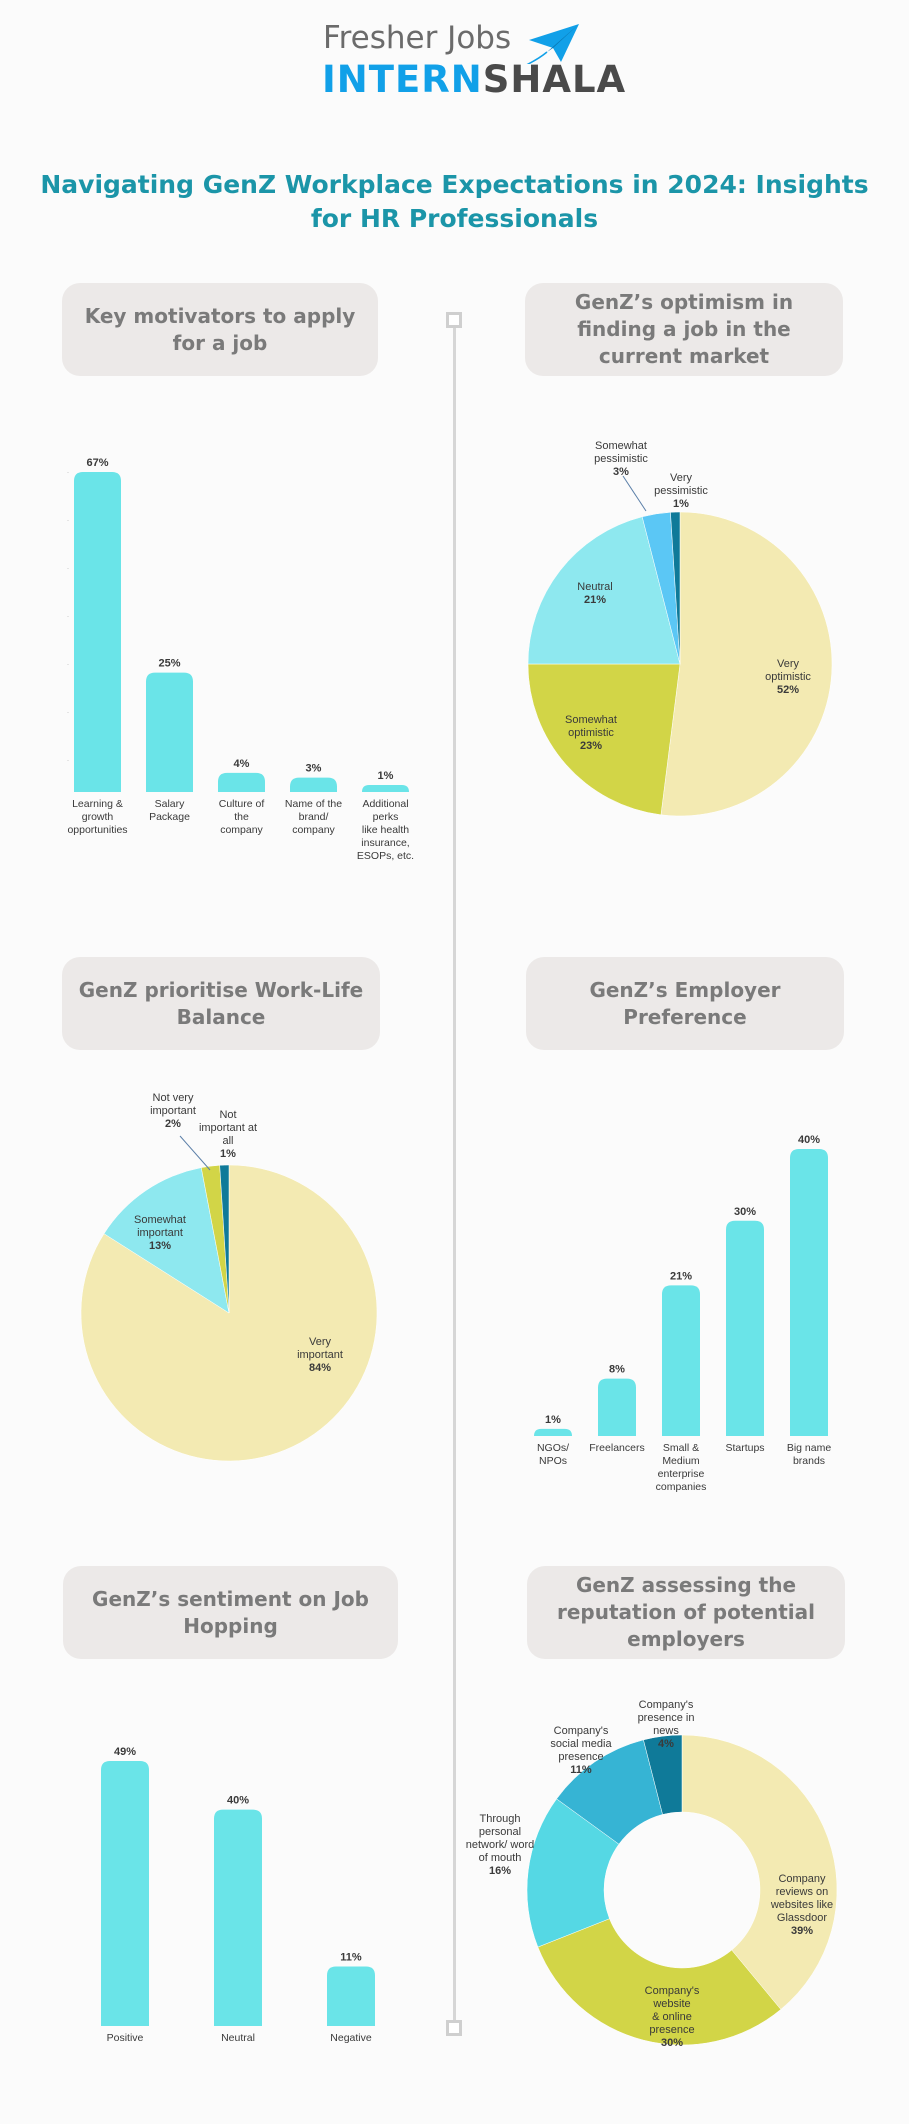 The height and width of the screenshot is (2124, 909). I want to click on x-tick-label: Negative, so click(351, 2038).